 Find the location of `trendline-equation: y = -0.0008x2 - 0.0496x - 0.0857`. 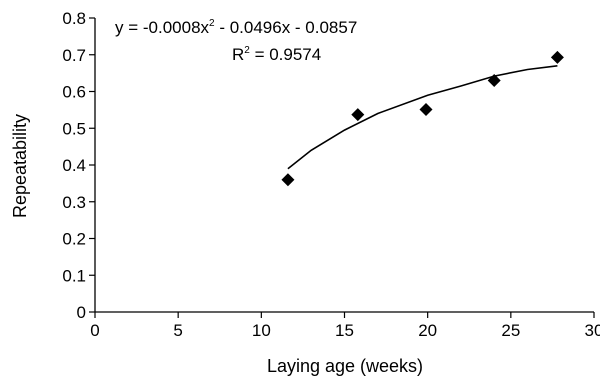

trendline-equation: y = -0.0008x2 - 0.0496x - 0.0857 is located at coordinates (236, 27).